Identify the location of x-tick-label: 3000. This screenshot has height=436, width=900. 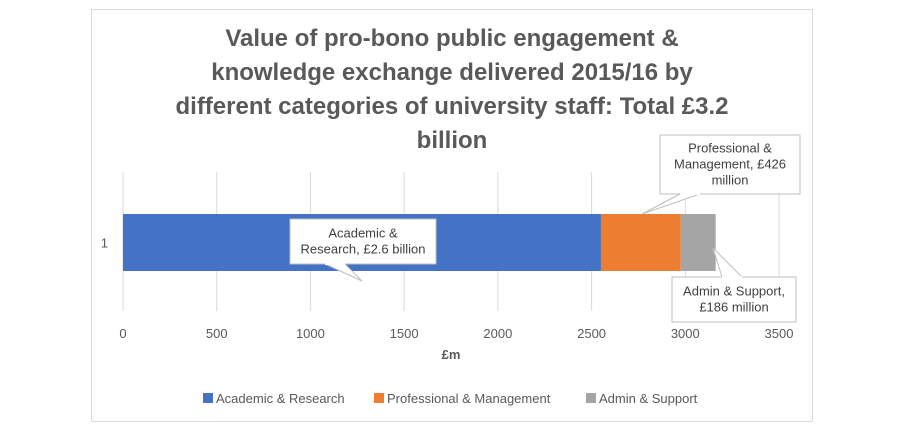
(685, 333).